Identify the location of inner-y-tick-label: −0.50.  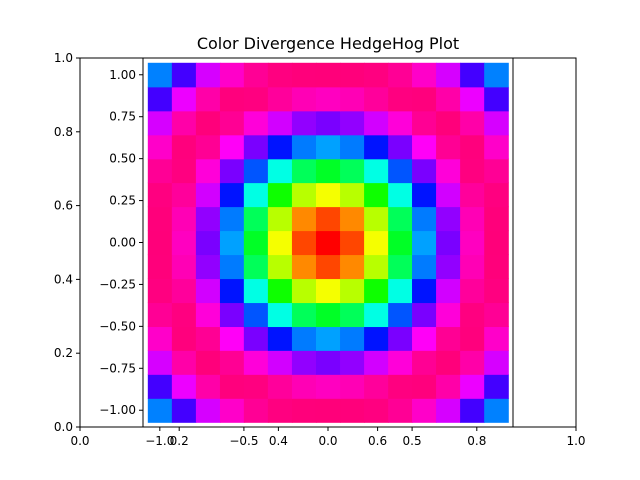
(117, 326).